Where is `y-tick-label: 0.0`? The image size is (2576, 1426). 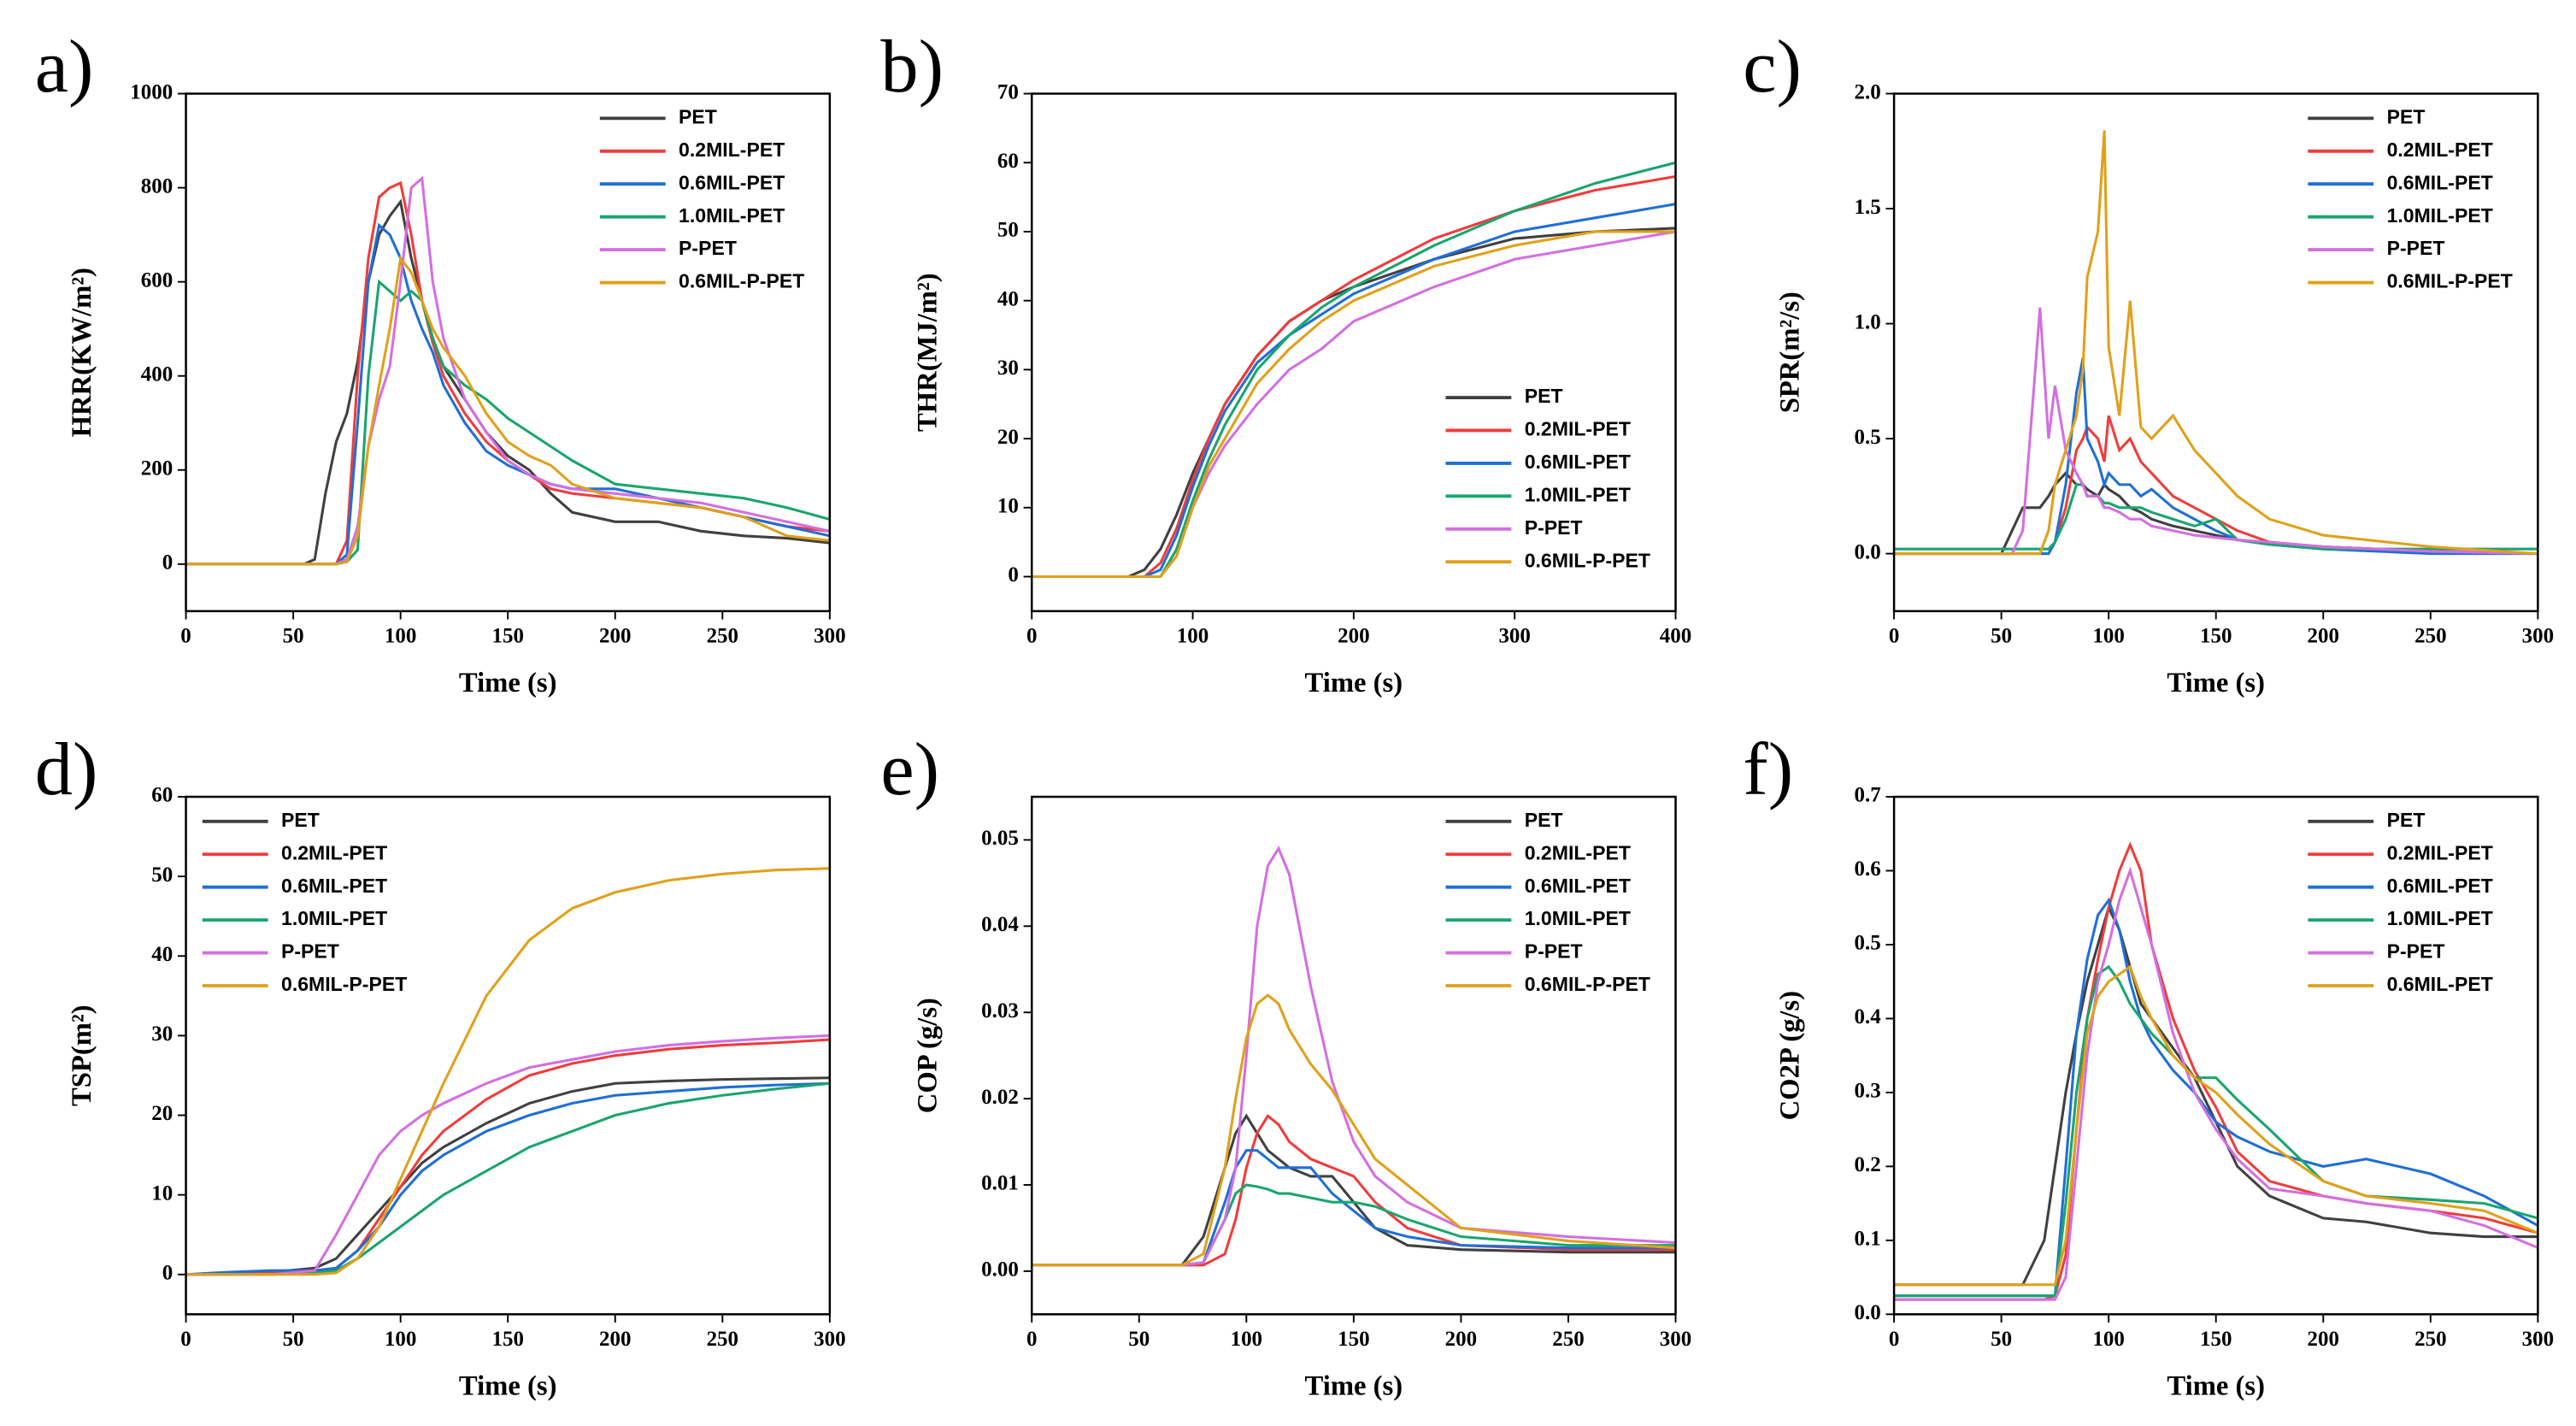
y-tick-label: 0.0 is located at coordinates (1868, 1312).